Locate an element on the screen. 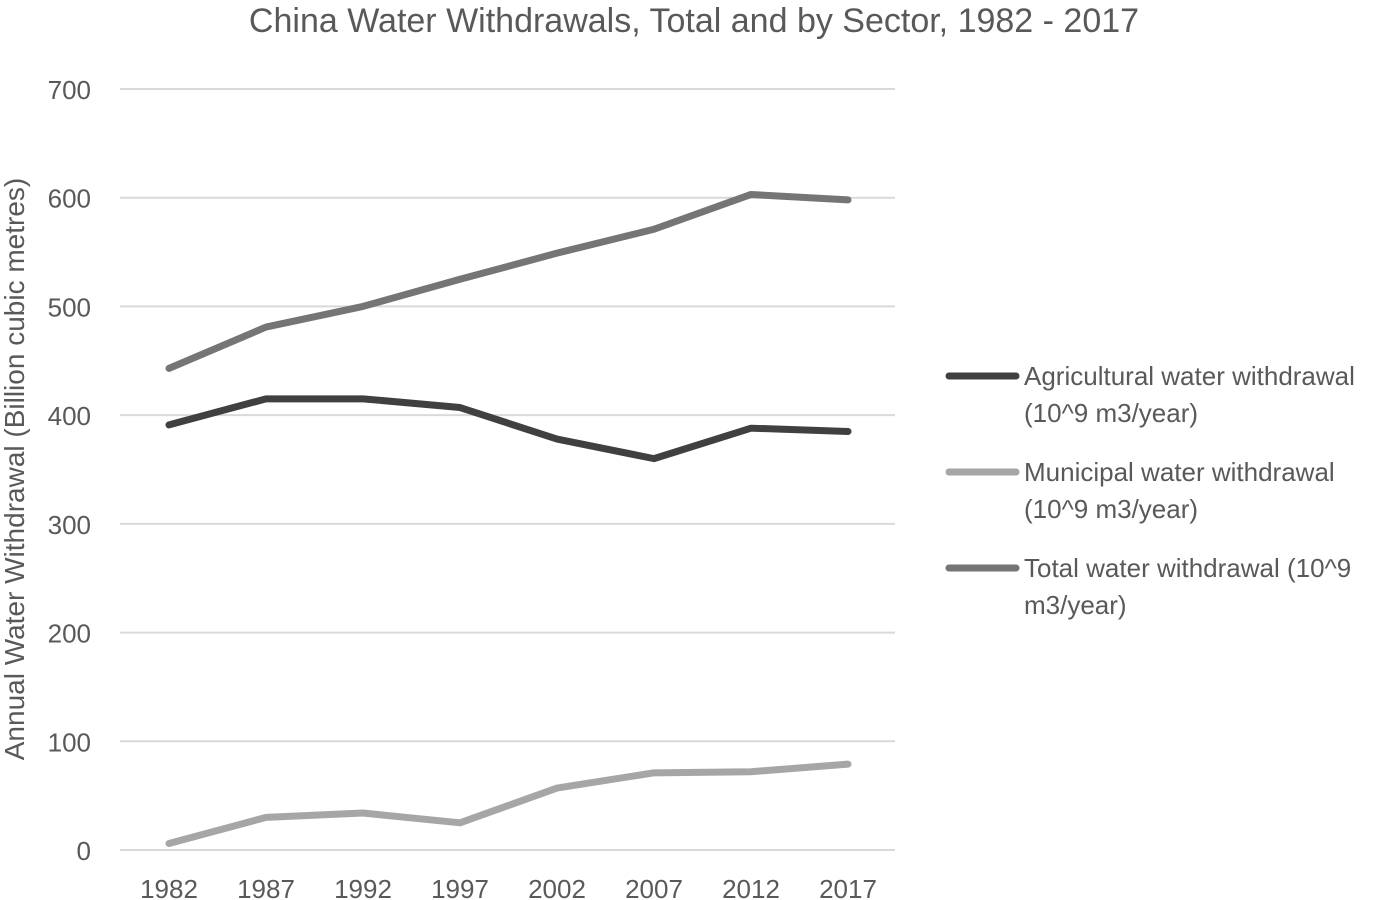 The height and width of the screenshot is (900, 1400). y-tick-label: 300 is located at coordinates (69, 525).